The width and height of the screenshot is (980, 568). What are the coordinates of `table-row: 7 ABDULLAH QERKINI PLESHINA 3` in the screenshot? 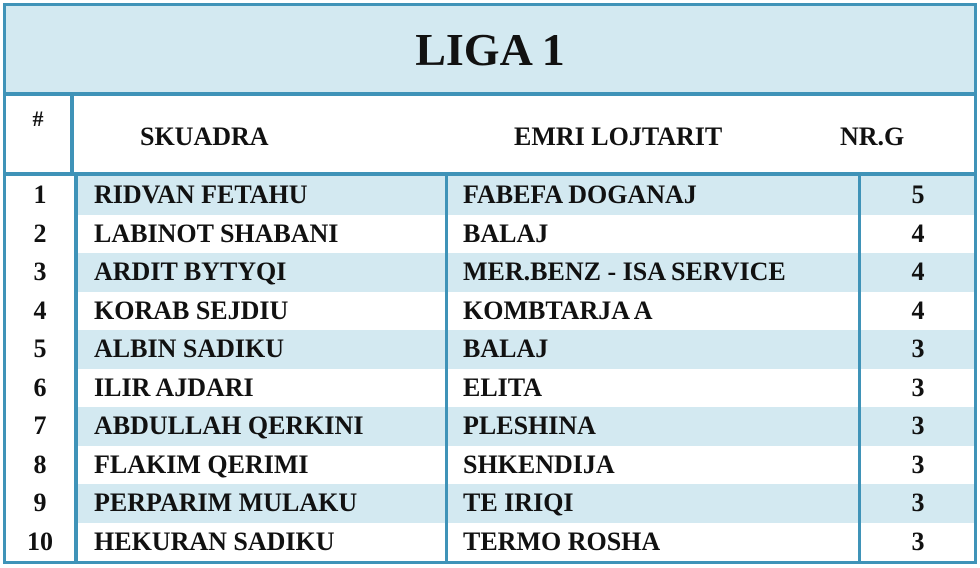 It's located at (490, 426).